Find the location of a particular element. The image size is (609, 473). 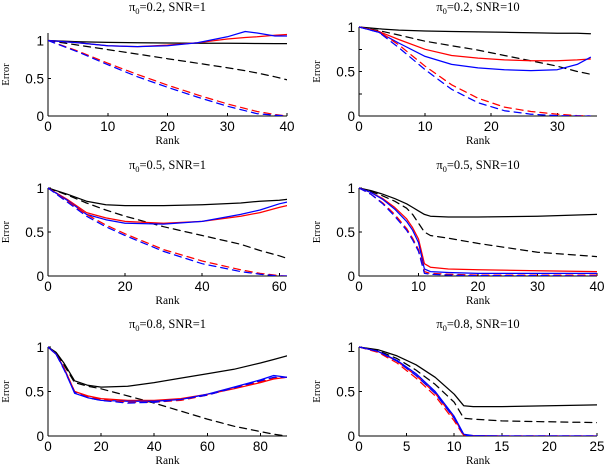

chart-title-text: =0.8, SNR=10 is located at coordinates (483, 324).